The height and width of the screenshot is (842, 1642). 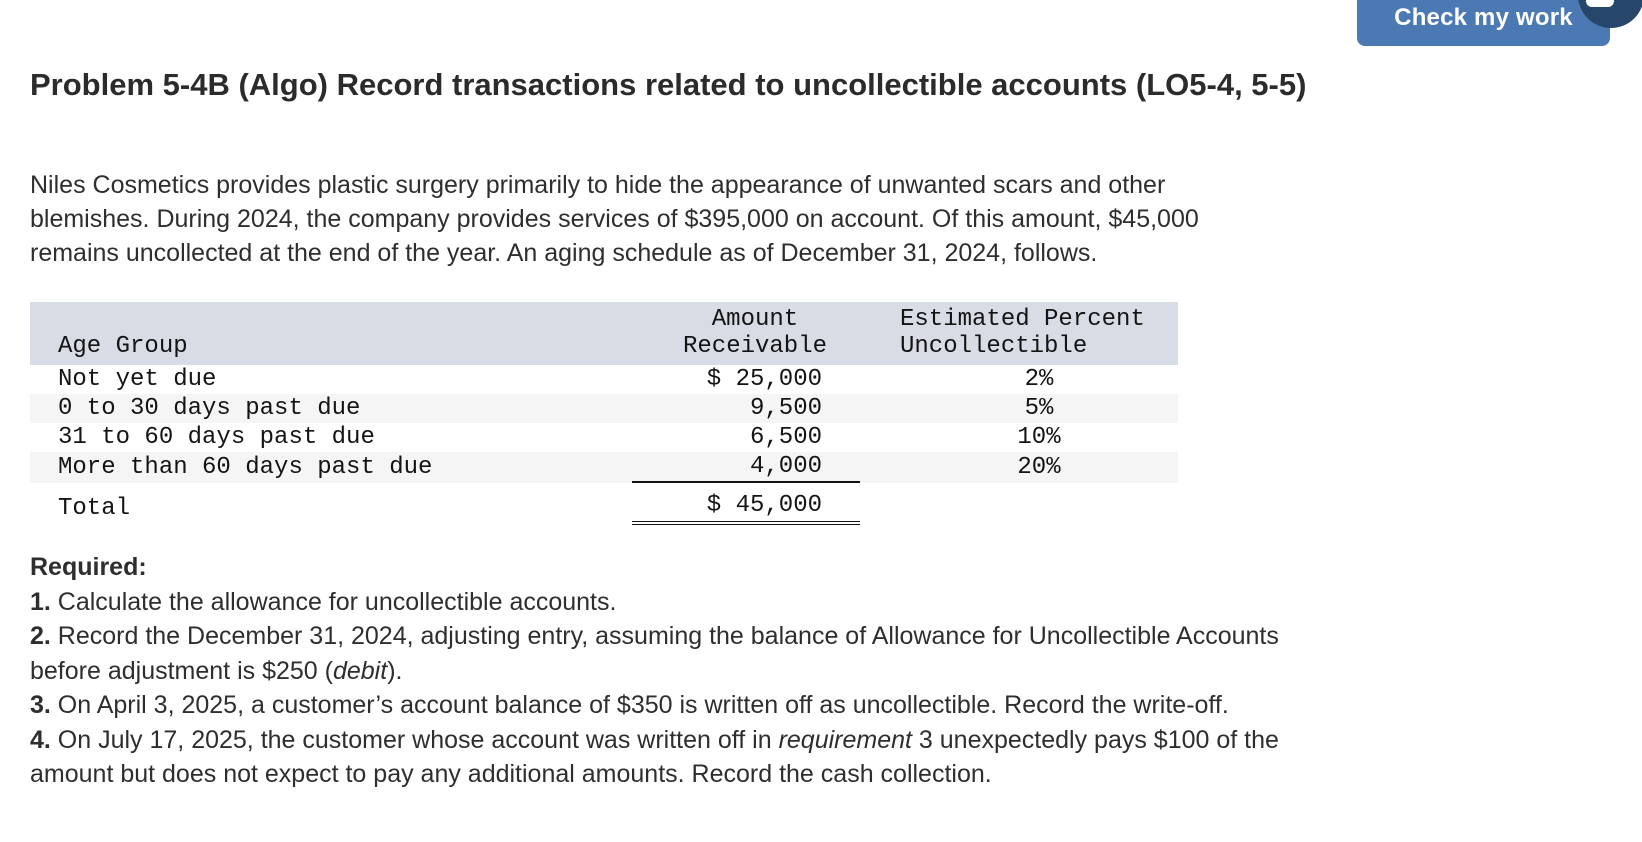 I want to click on table-row: 0 to 30 days past due 9,500 5%, so click(x=604, y=408).